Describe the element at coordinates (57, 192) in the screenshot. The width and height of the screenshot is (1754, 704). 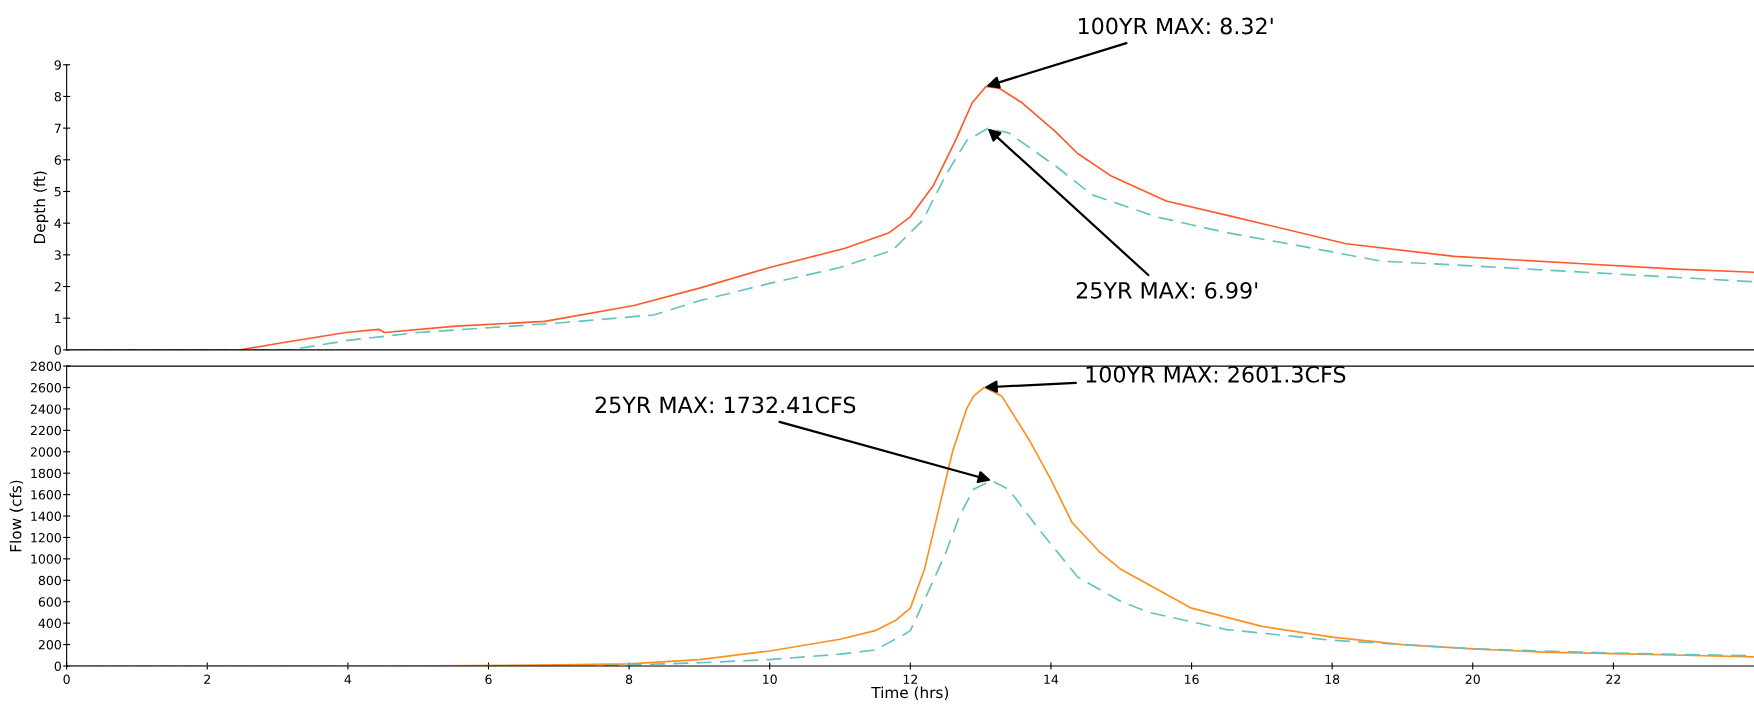
I see `y-tick-label: 5` at that location.